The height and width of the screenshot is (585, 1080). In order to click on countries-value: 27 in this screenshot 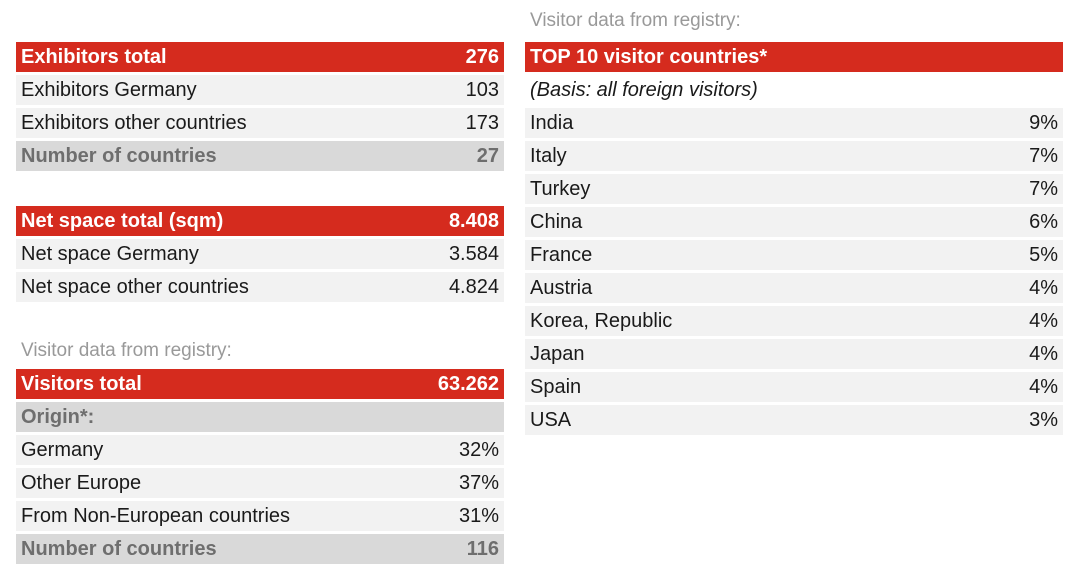, I will do `click(487, 155)`.